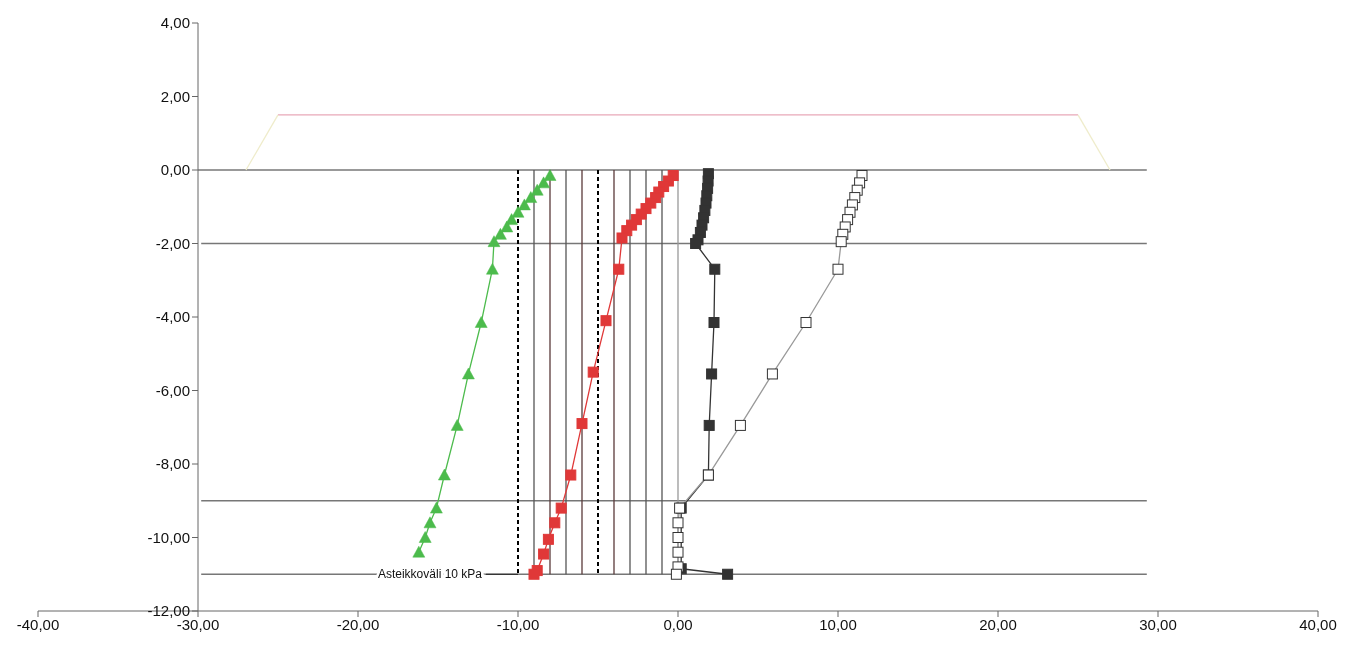 The width and height of the screenshot is (1354, 660). What do you see at coordinates (1318, 624) in the screenshot?
I see `x-tick-label: 40,00` at bounding box center [1318, 624].